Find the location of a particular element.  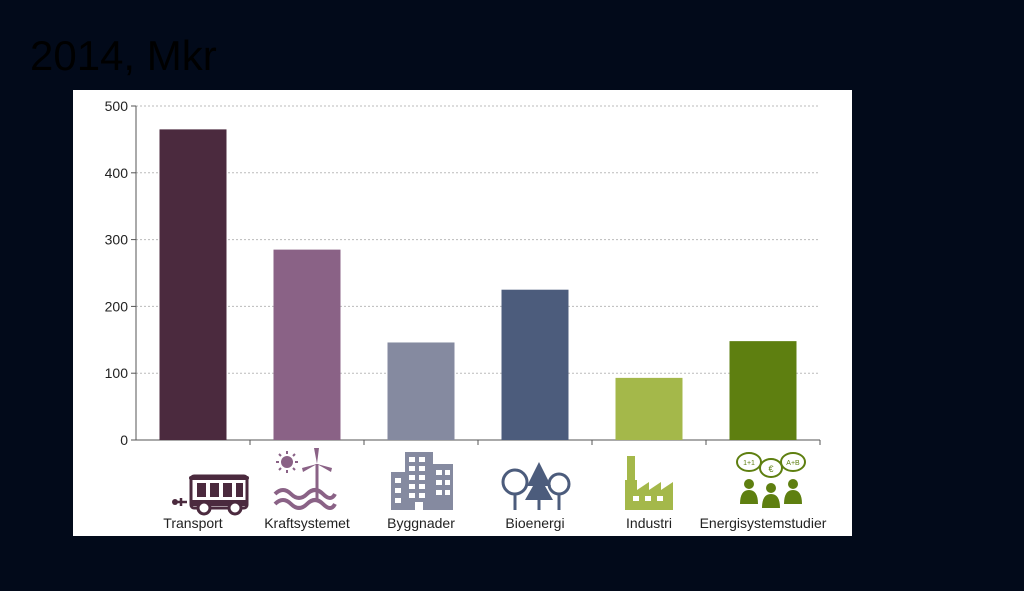

svg-text: A+B is located at coordinates (793, 463).